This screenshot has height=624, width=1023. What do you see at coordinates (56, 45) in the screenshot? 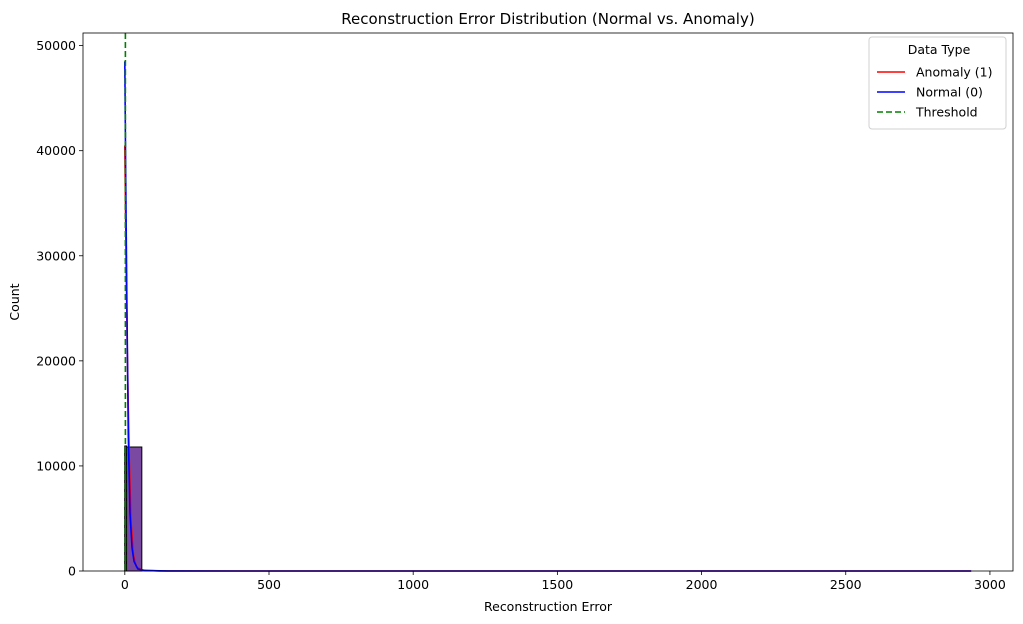
I see `y-tick-label: 50000` at bounding box center [56, 45].